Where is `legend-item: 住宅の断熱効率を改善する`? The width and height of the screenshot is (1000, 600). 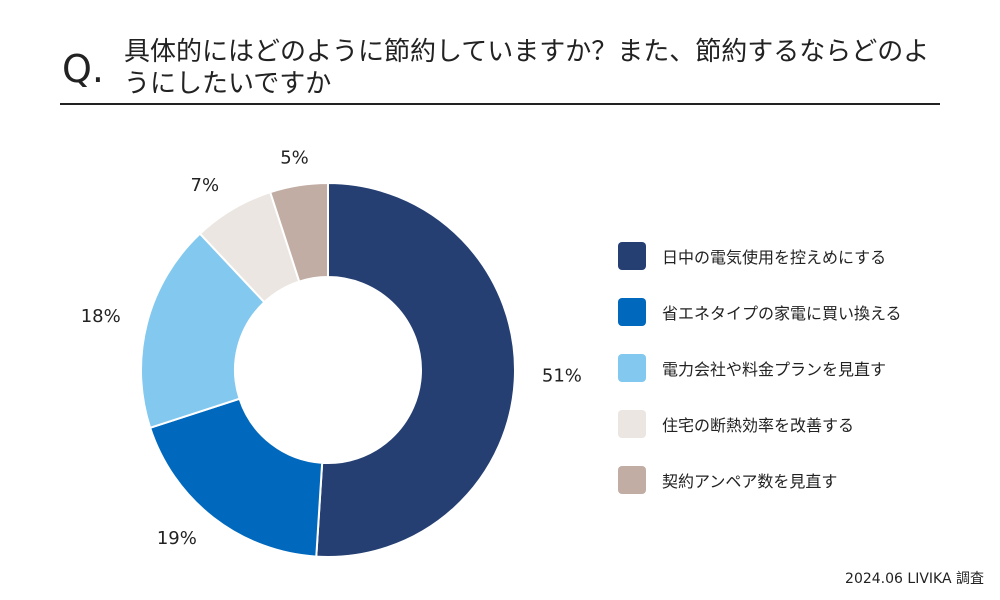 legend-item: 住宅の断熱効率を改善する is located at coordinates (760, 424).